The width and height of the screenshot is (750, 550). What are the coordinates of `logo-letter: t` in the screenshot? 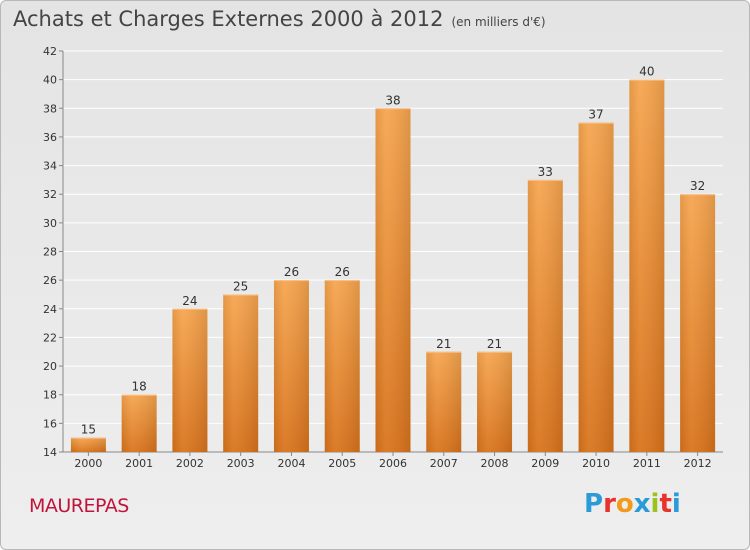 It's located at (665, 504).